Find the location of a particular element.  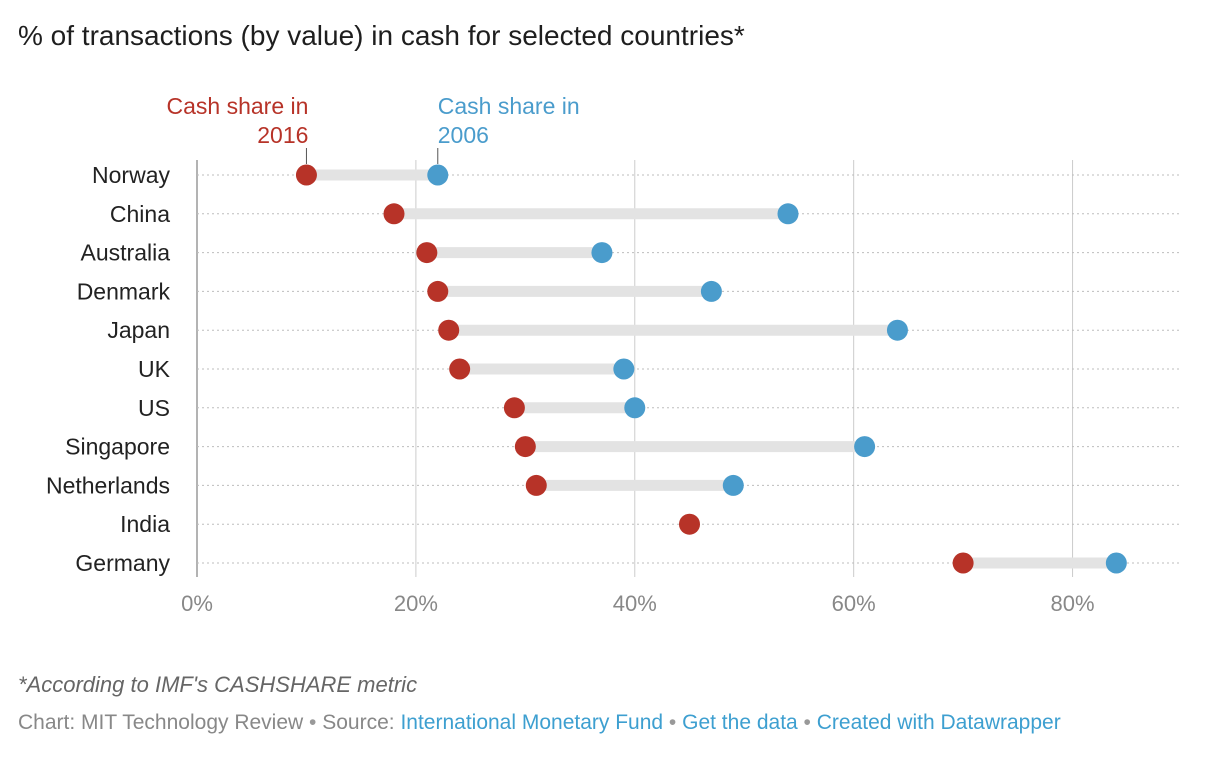

x-tick-label: 80% is located at coordinates (1073, 603).